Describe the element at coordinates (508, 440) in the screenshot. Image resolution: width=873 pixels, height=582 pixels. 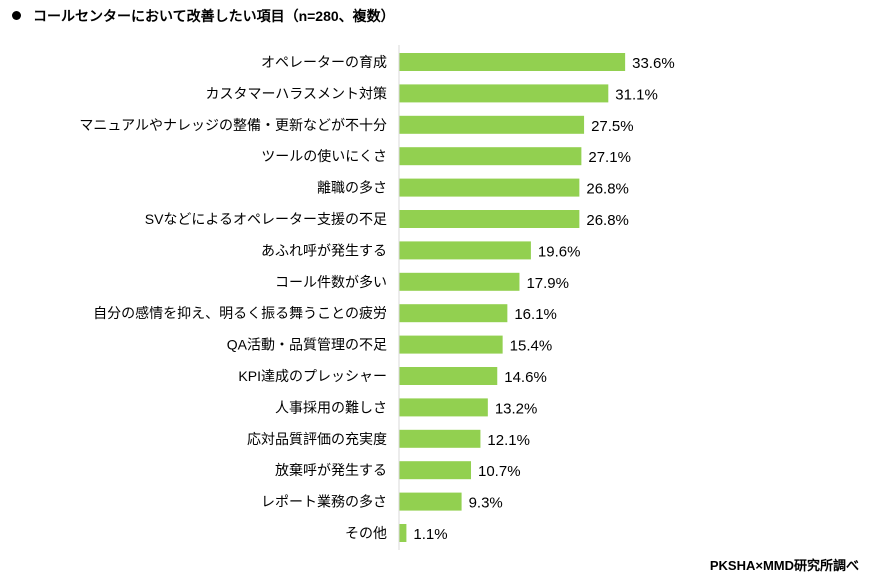
I see `data-label: 12.1%` at that location.